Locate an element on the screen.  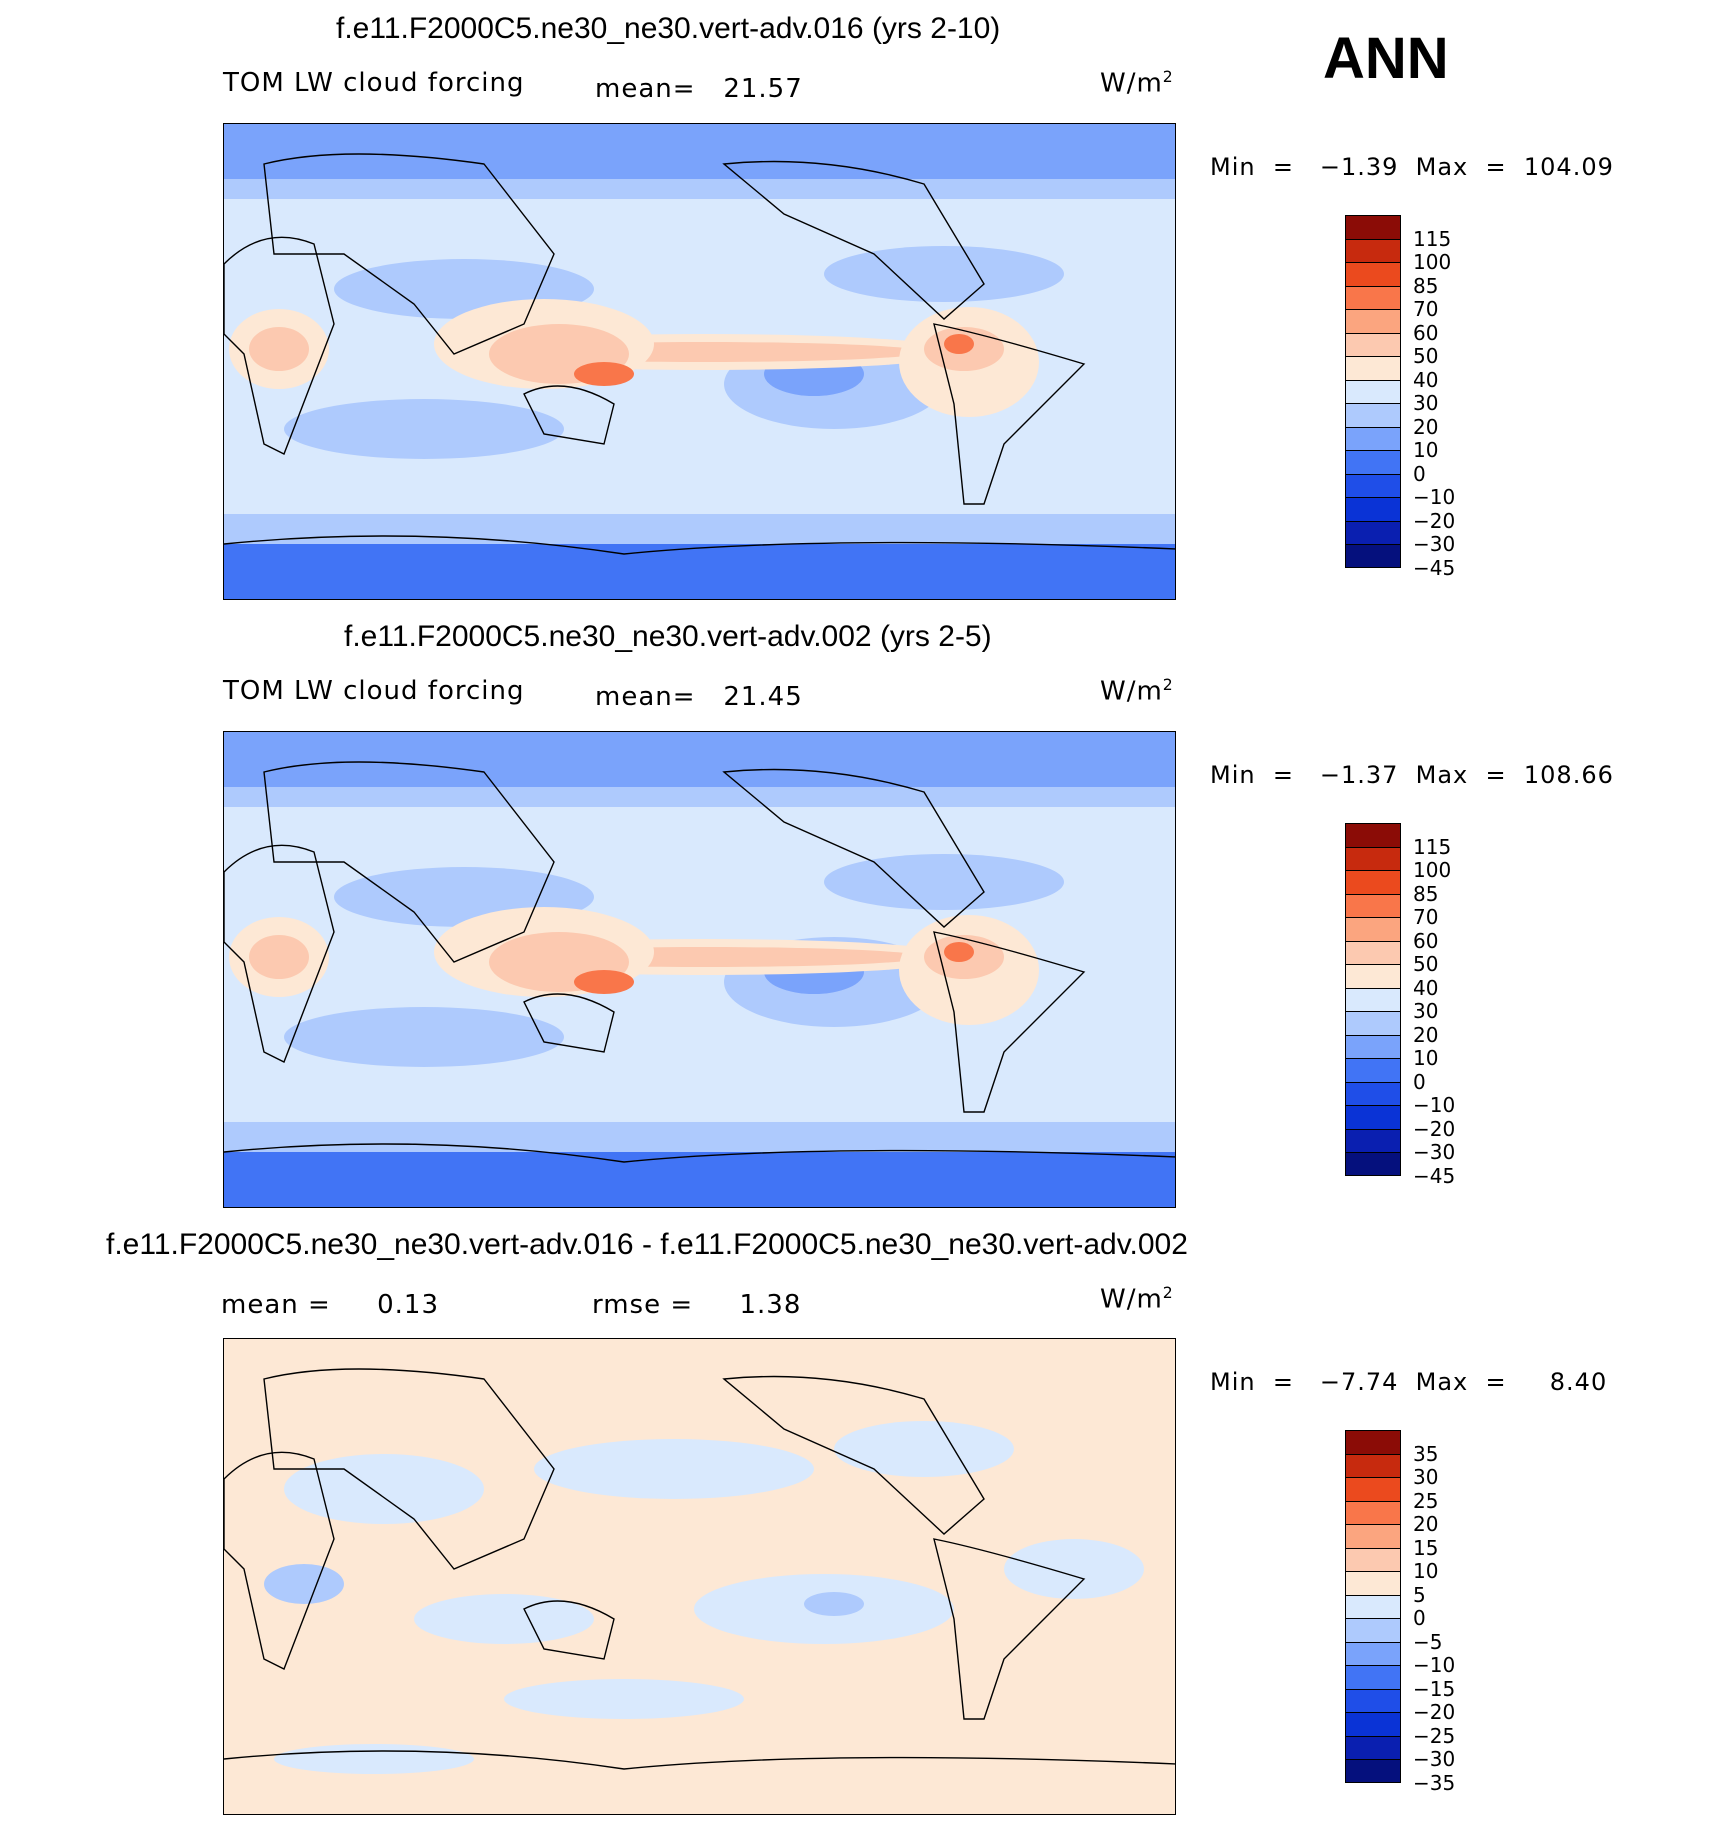
panel3-minmax: Min = −7.74 Max = 8.40 is located at coordinates (1409, 1382).